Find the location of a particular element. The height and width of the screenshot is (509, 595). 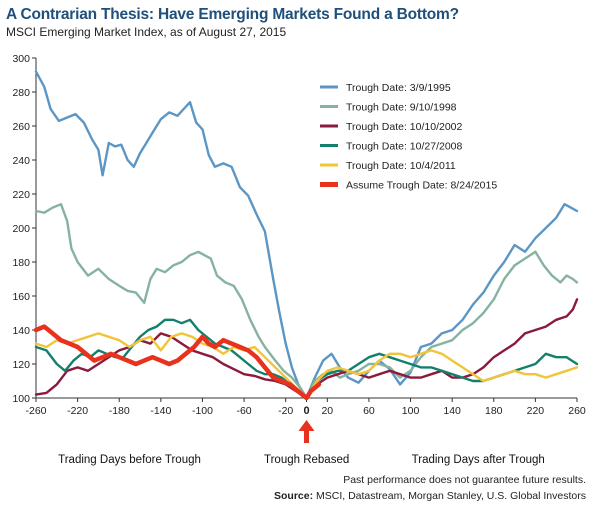

x-tick-label: 100 is located at coordinates (411, 411).